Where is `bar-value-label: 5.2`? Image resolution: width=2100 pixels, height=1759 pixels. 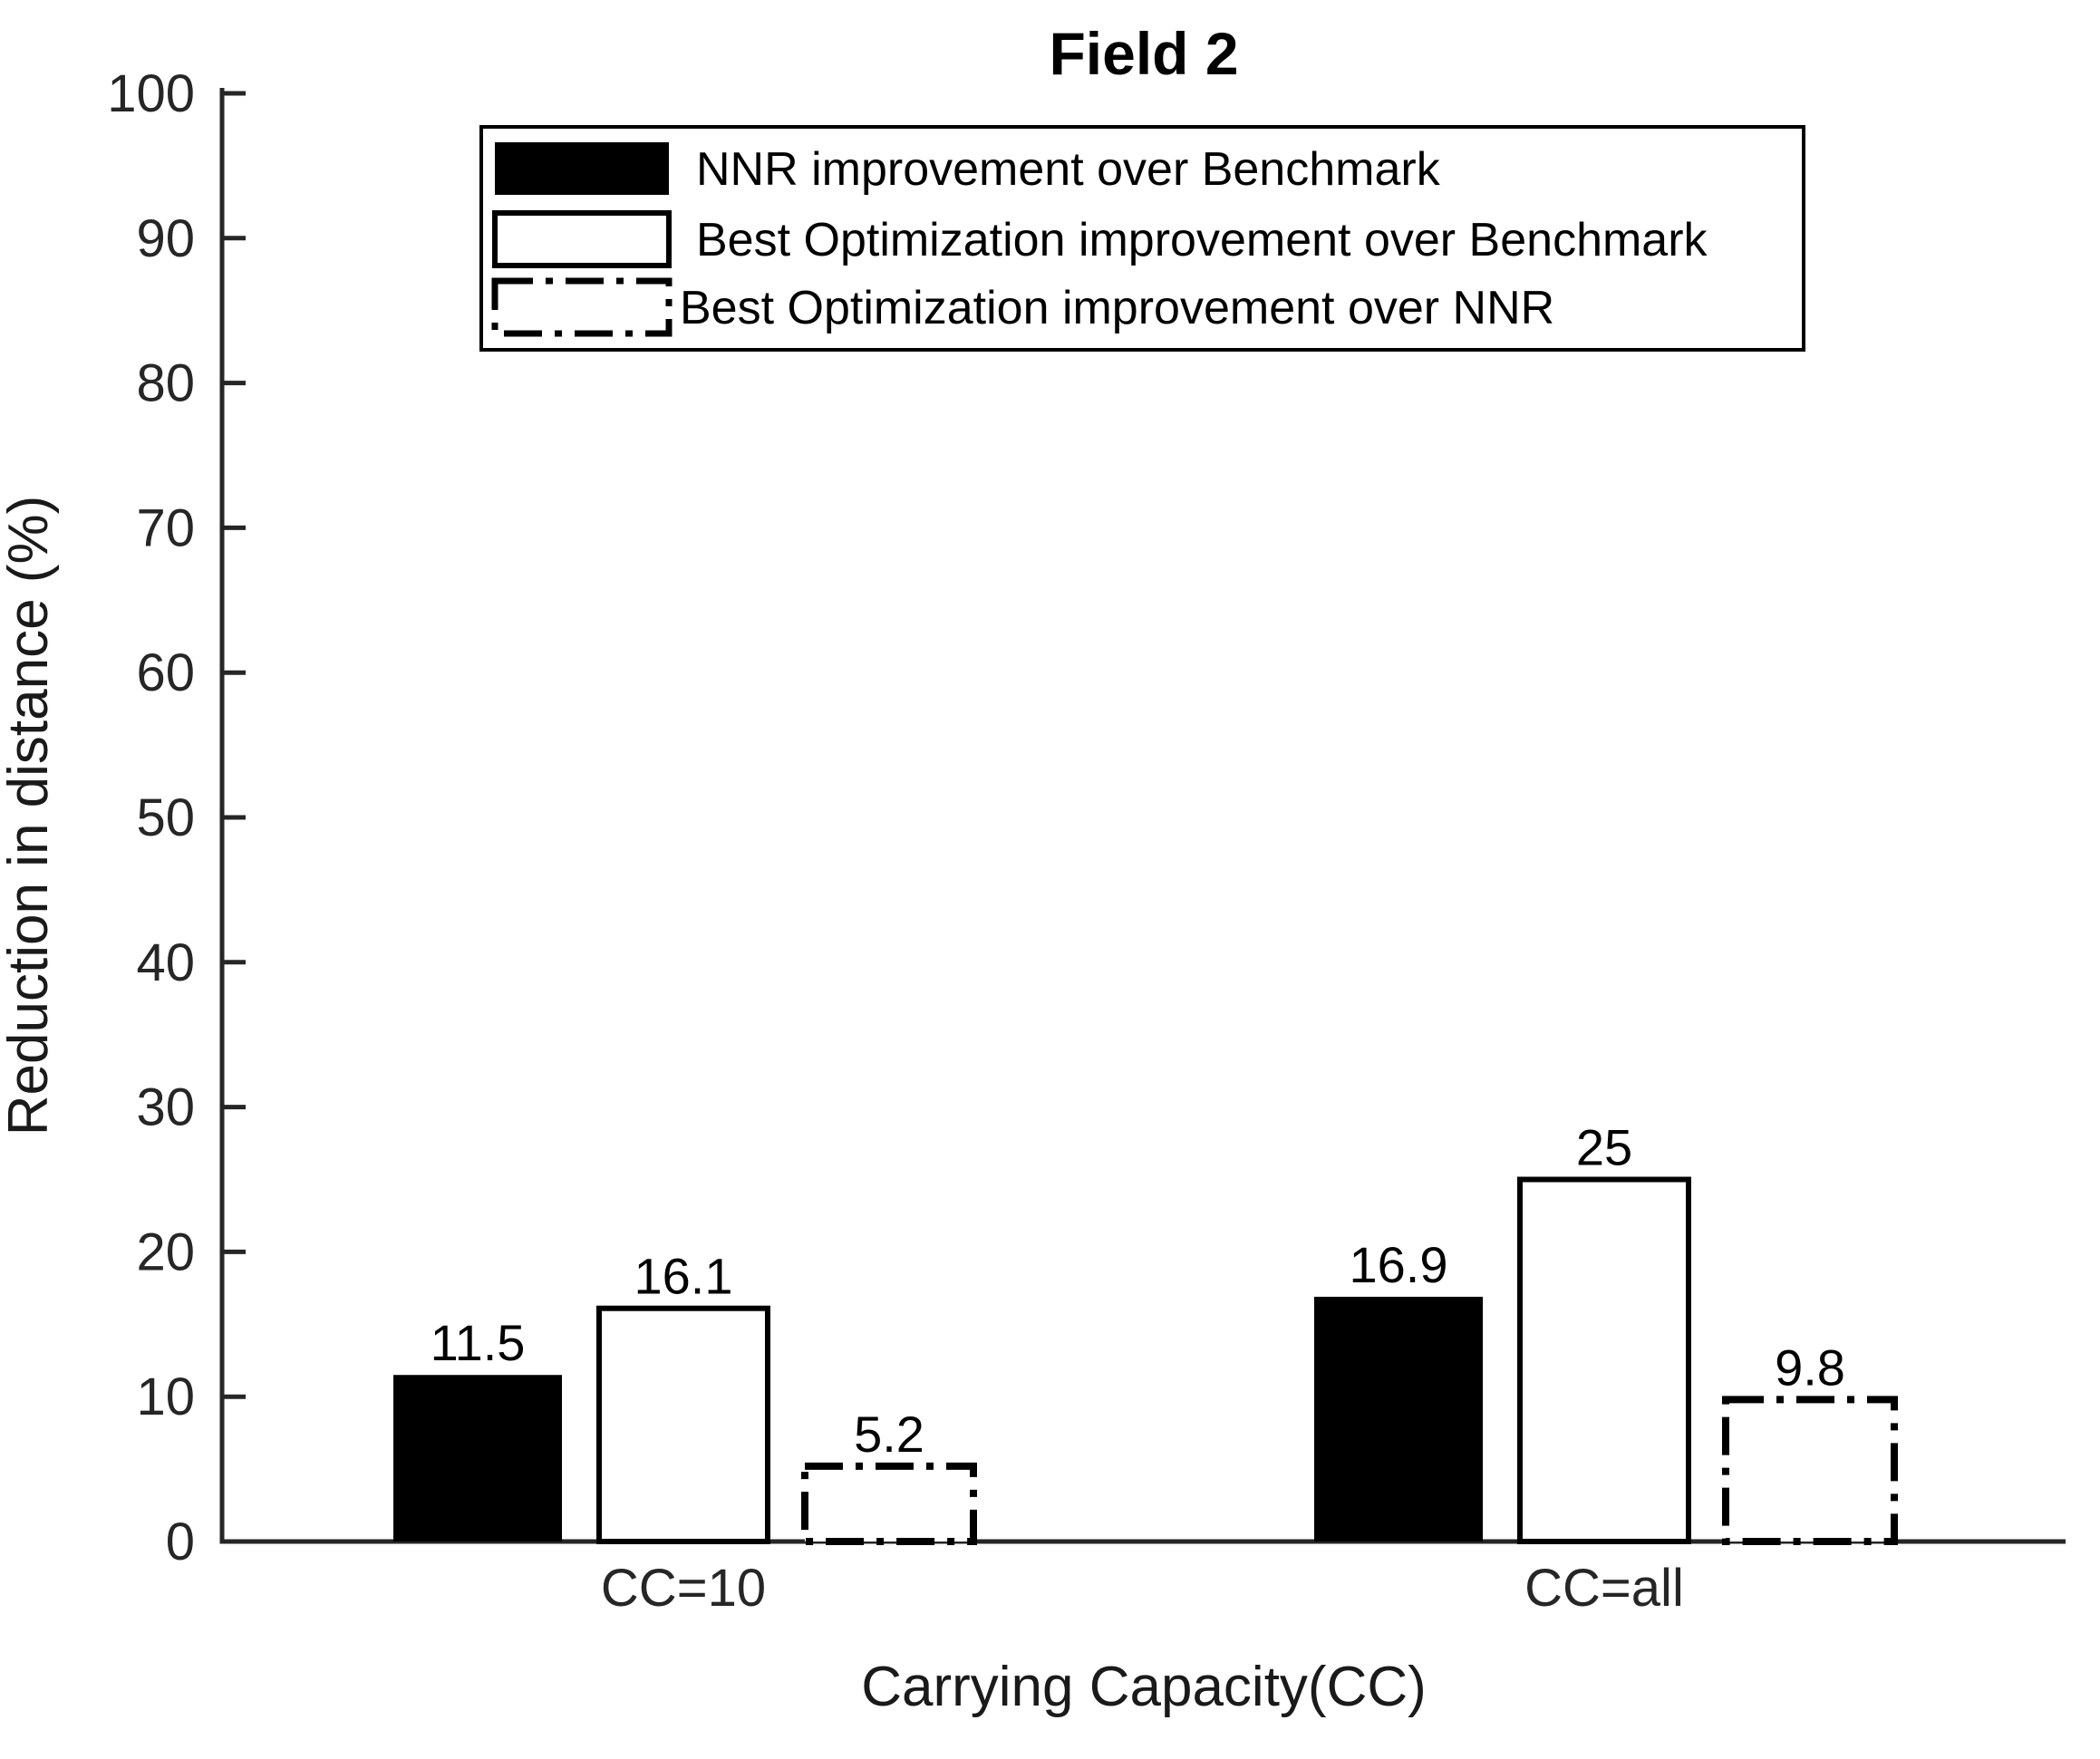 bar-value-label: 5.2 is located at coordinates (889, 1434).